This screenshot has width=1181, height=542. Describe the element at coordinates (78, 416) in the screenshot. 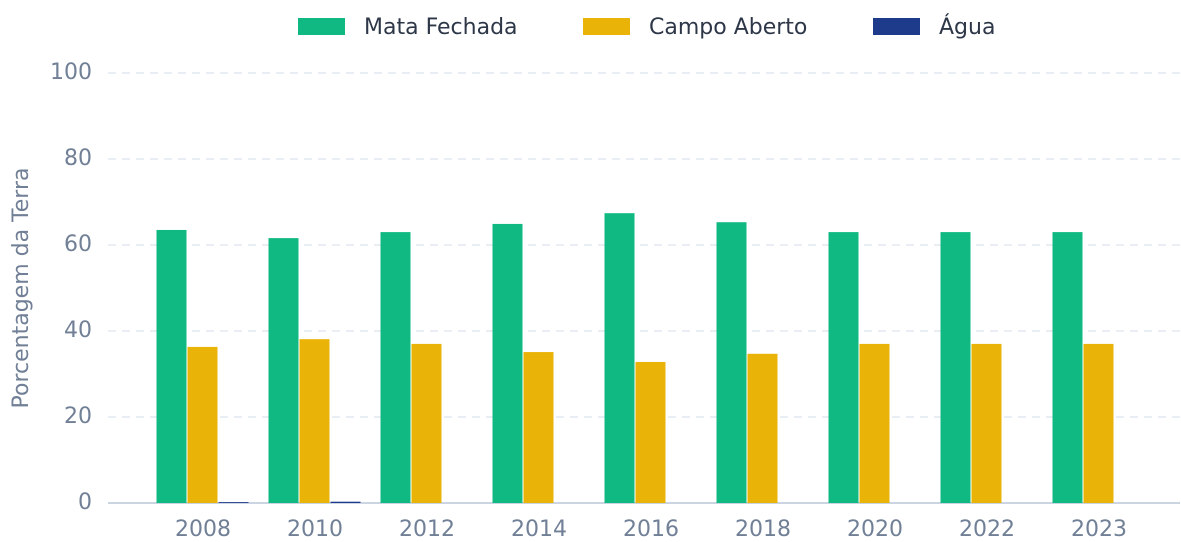

I see `y-tick-label: 20` at that location.